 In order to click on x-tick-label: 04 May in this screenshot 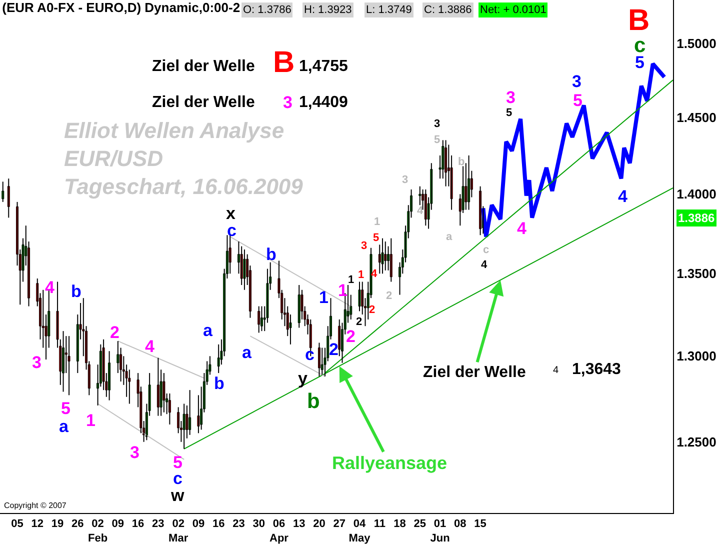, I will do `click(360, 531)`.